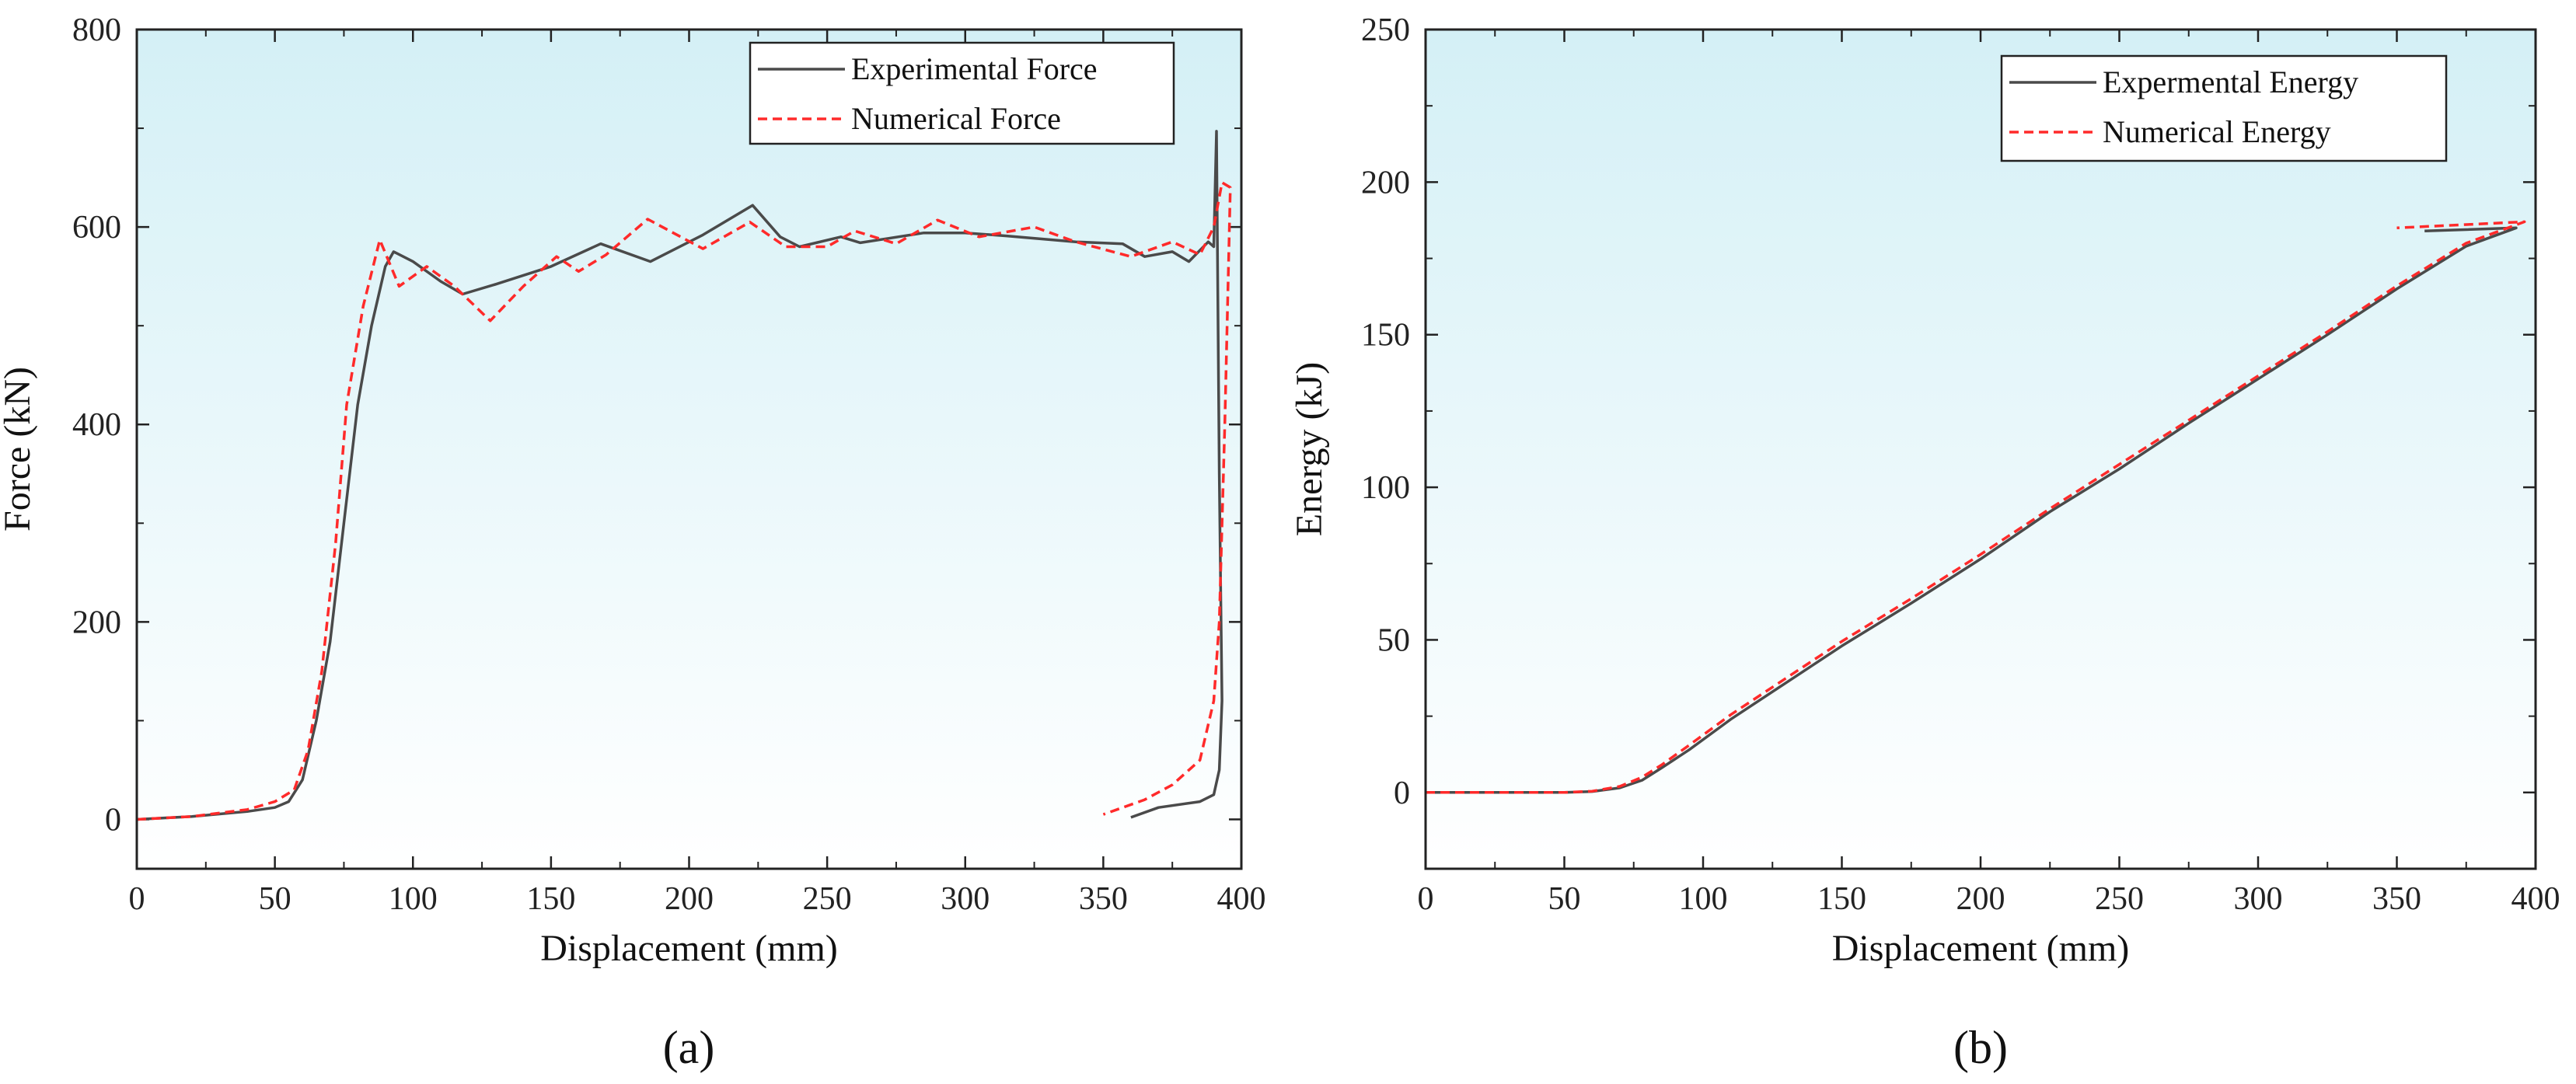 The height and width of the screenshot is (1084, 2576). I want to click on y-tick-label: 800, so click(97, 30).